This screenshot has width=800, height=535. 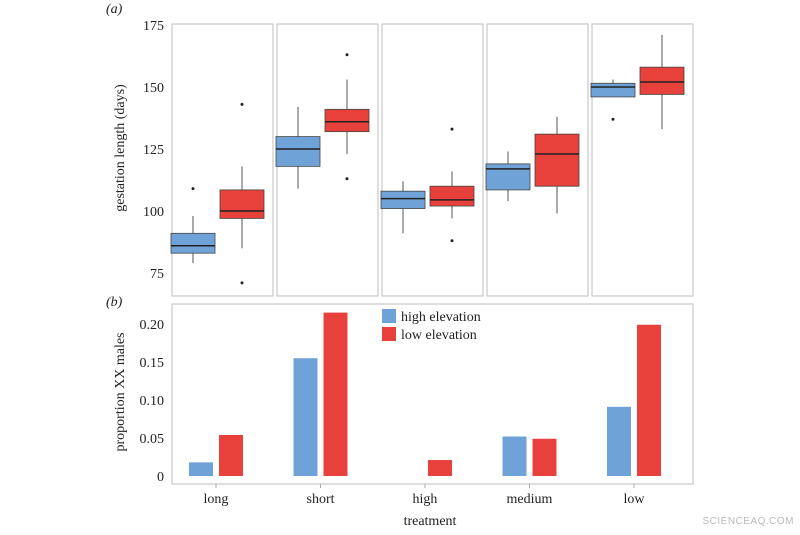 What do you see at coordinates (153, 150) in the screenshot?
I see `y-tick-label: 125` at bounding box center [153, 150].